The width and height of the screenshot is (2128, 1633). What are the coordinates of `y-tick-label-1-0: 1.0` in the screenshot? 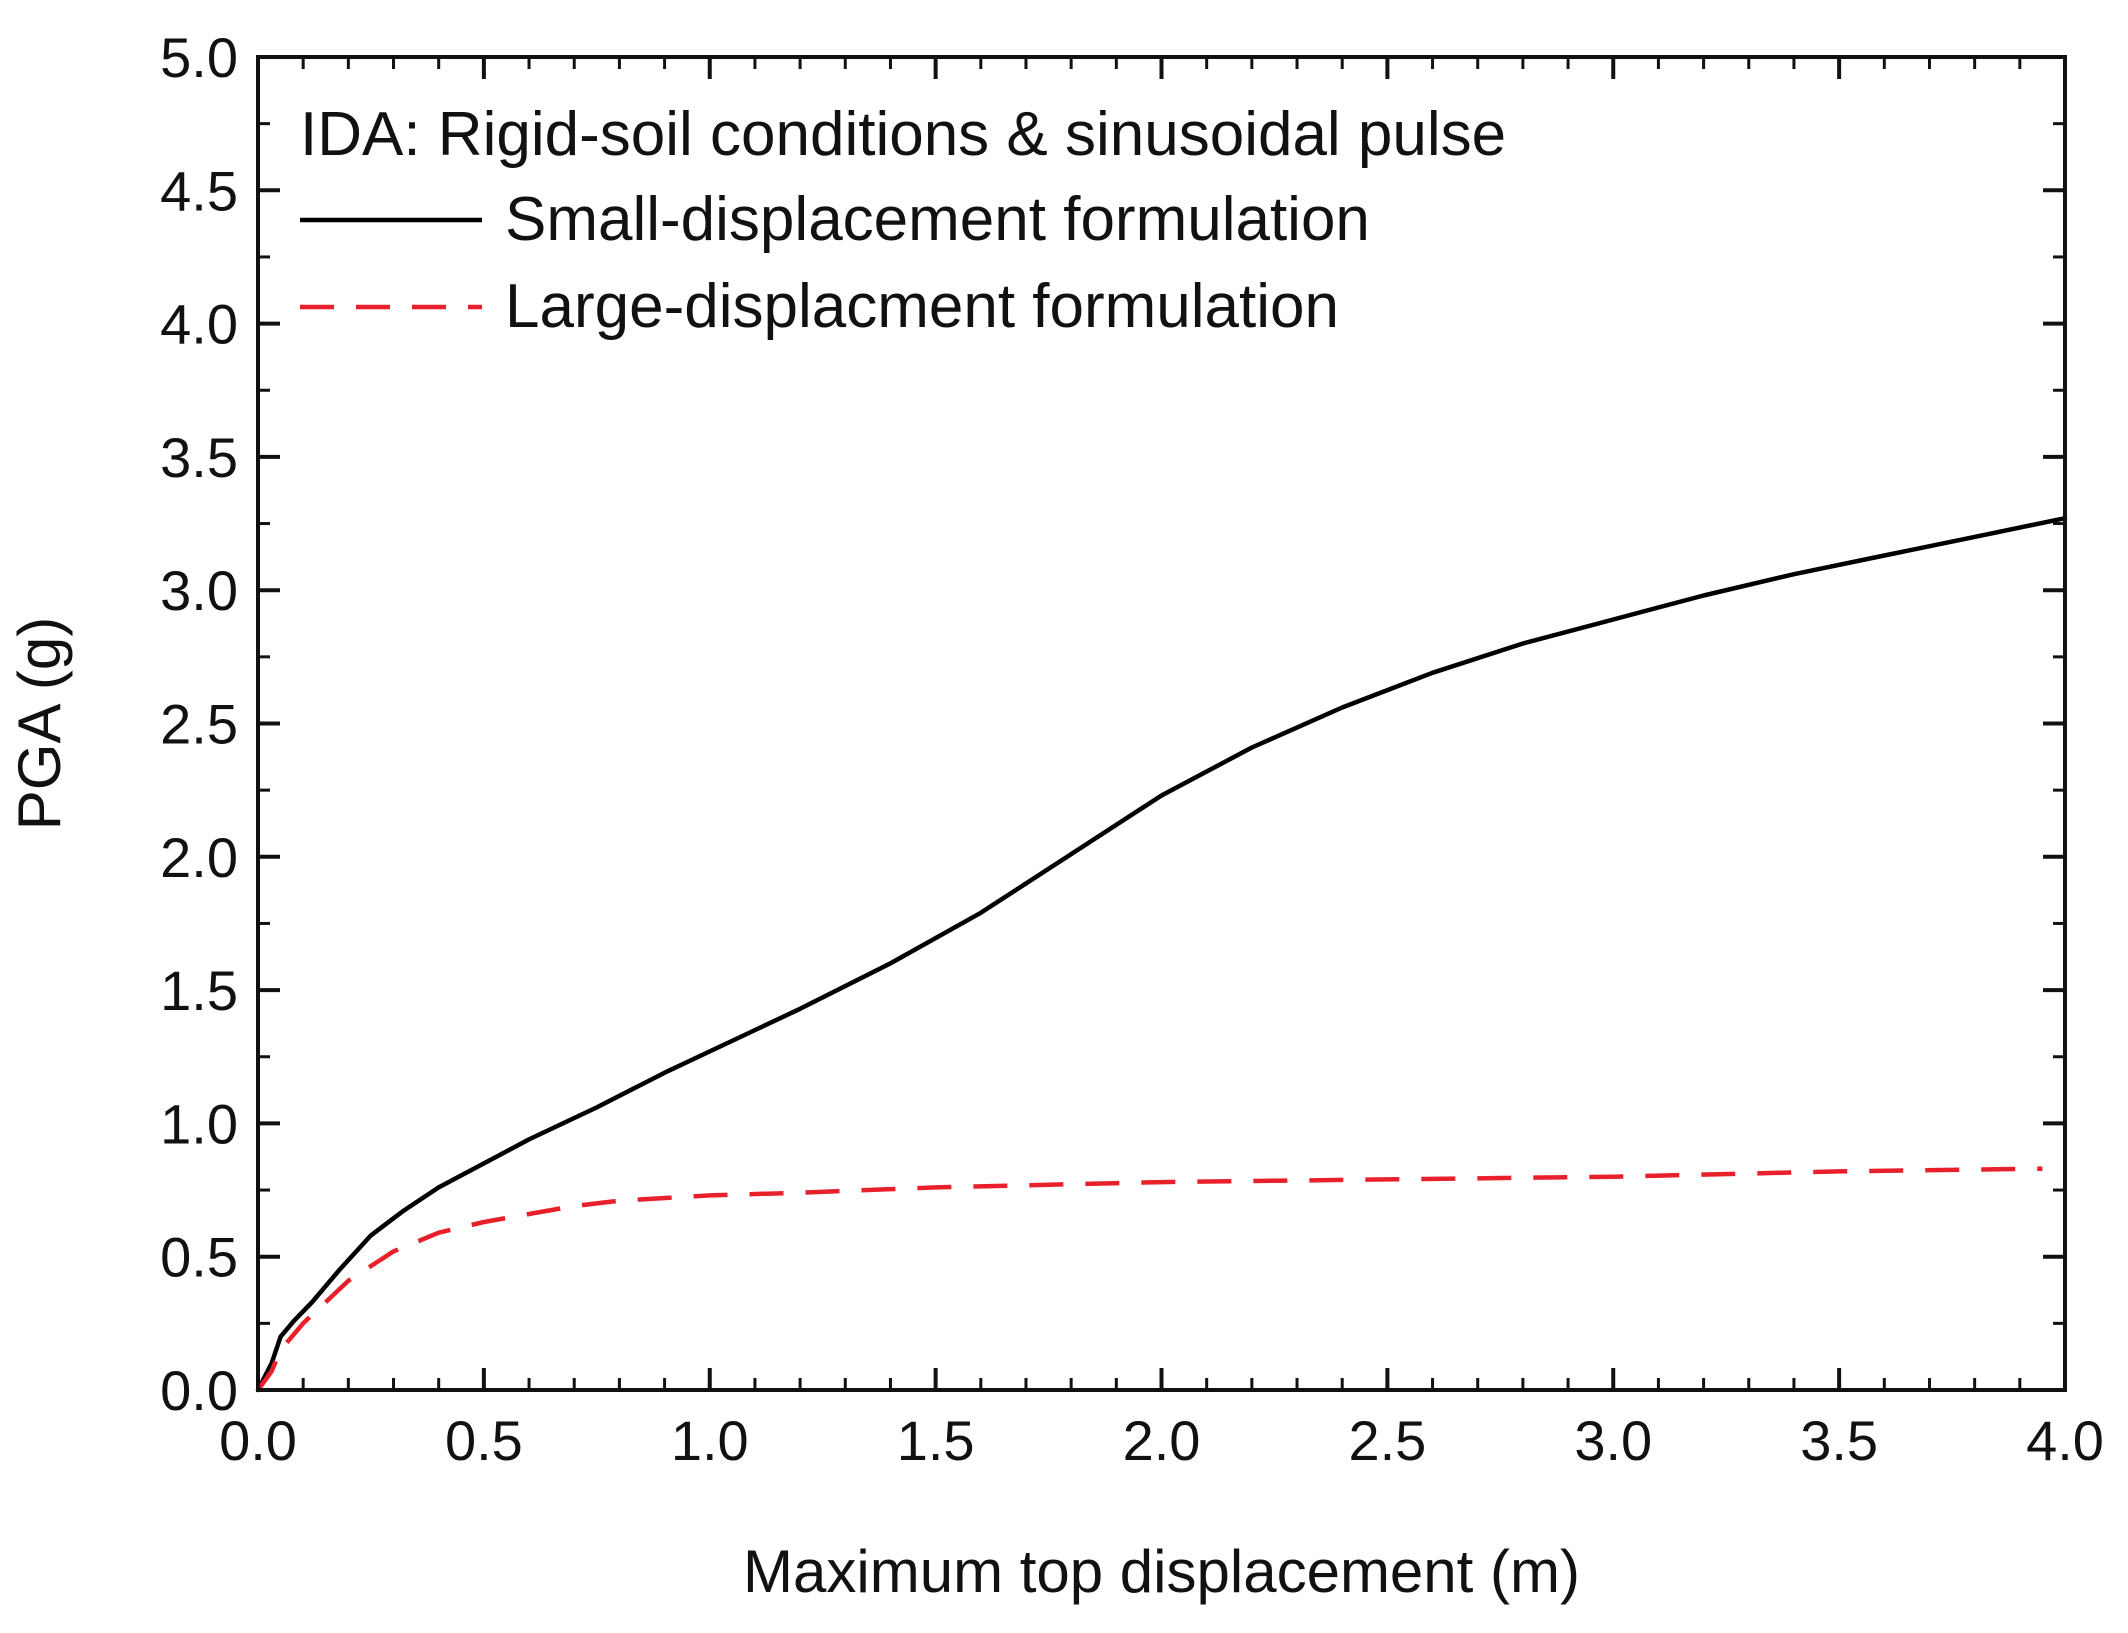 It's located at (199, 1123).